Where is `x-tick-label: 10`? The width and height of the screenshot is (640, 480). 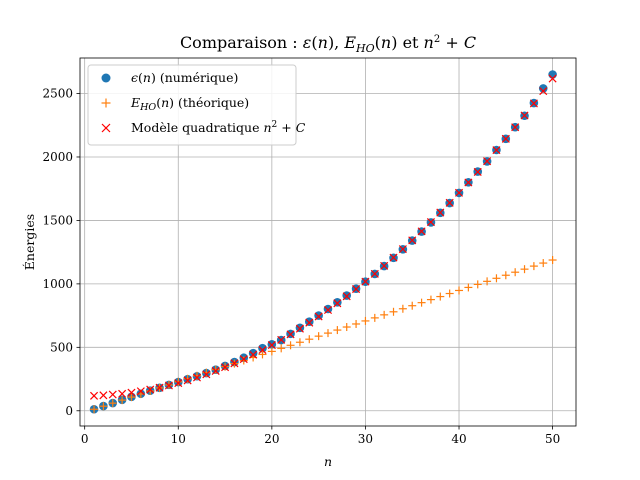 x-tick-label: 10 is located at coordinates (178, 439).